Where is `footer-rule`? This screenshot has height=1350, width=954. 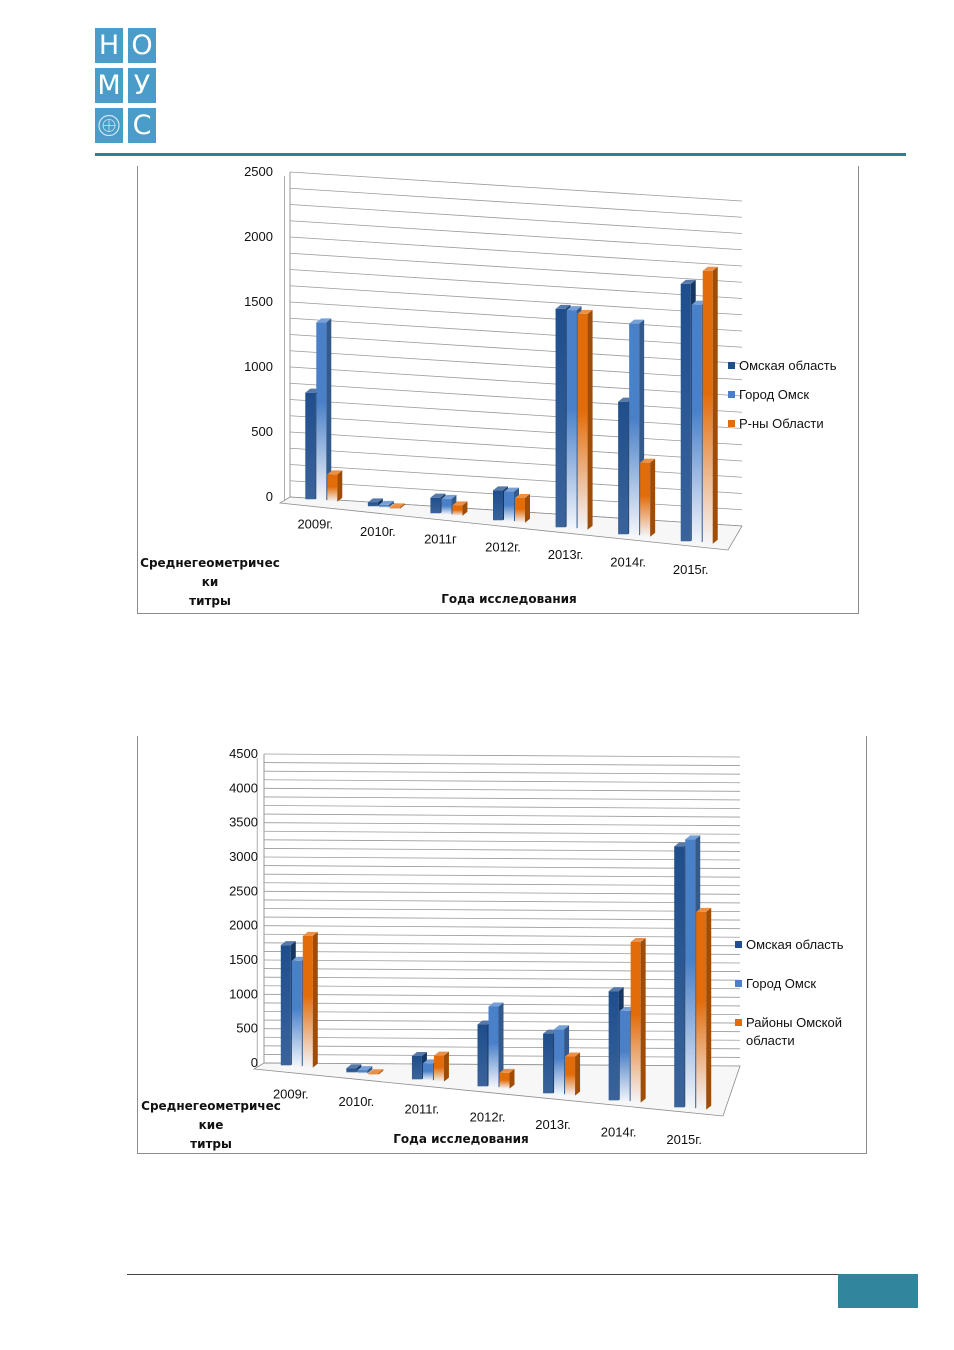 footer-rule is located at coordinates (483, 1274).